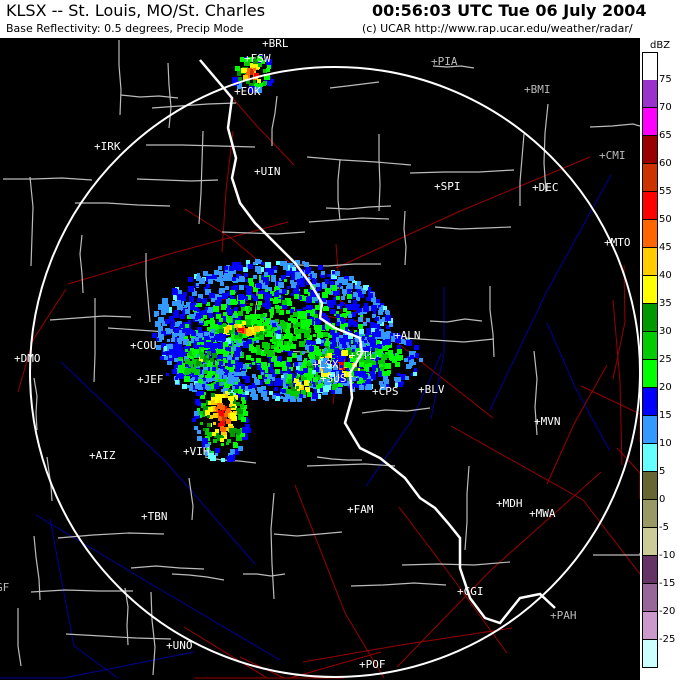  What do you see at coordinates (363, 509) in the screenshot?
I see `city-code: FAM` at bounding box center [363, 509].